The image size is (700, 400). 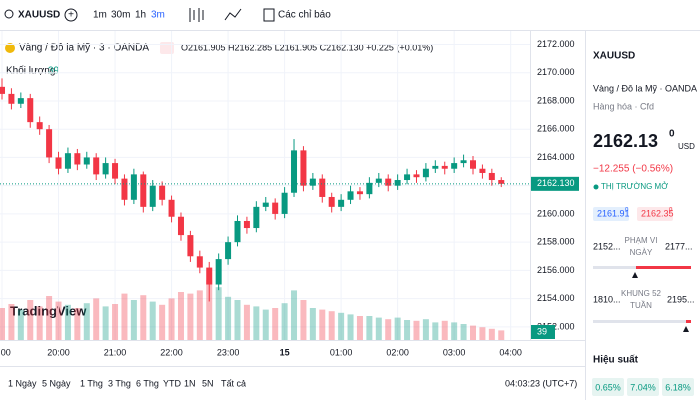 I want to click on panel-category: Hàng hóa · Cfd, so click(x=623, y=106).